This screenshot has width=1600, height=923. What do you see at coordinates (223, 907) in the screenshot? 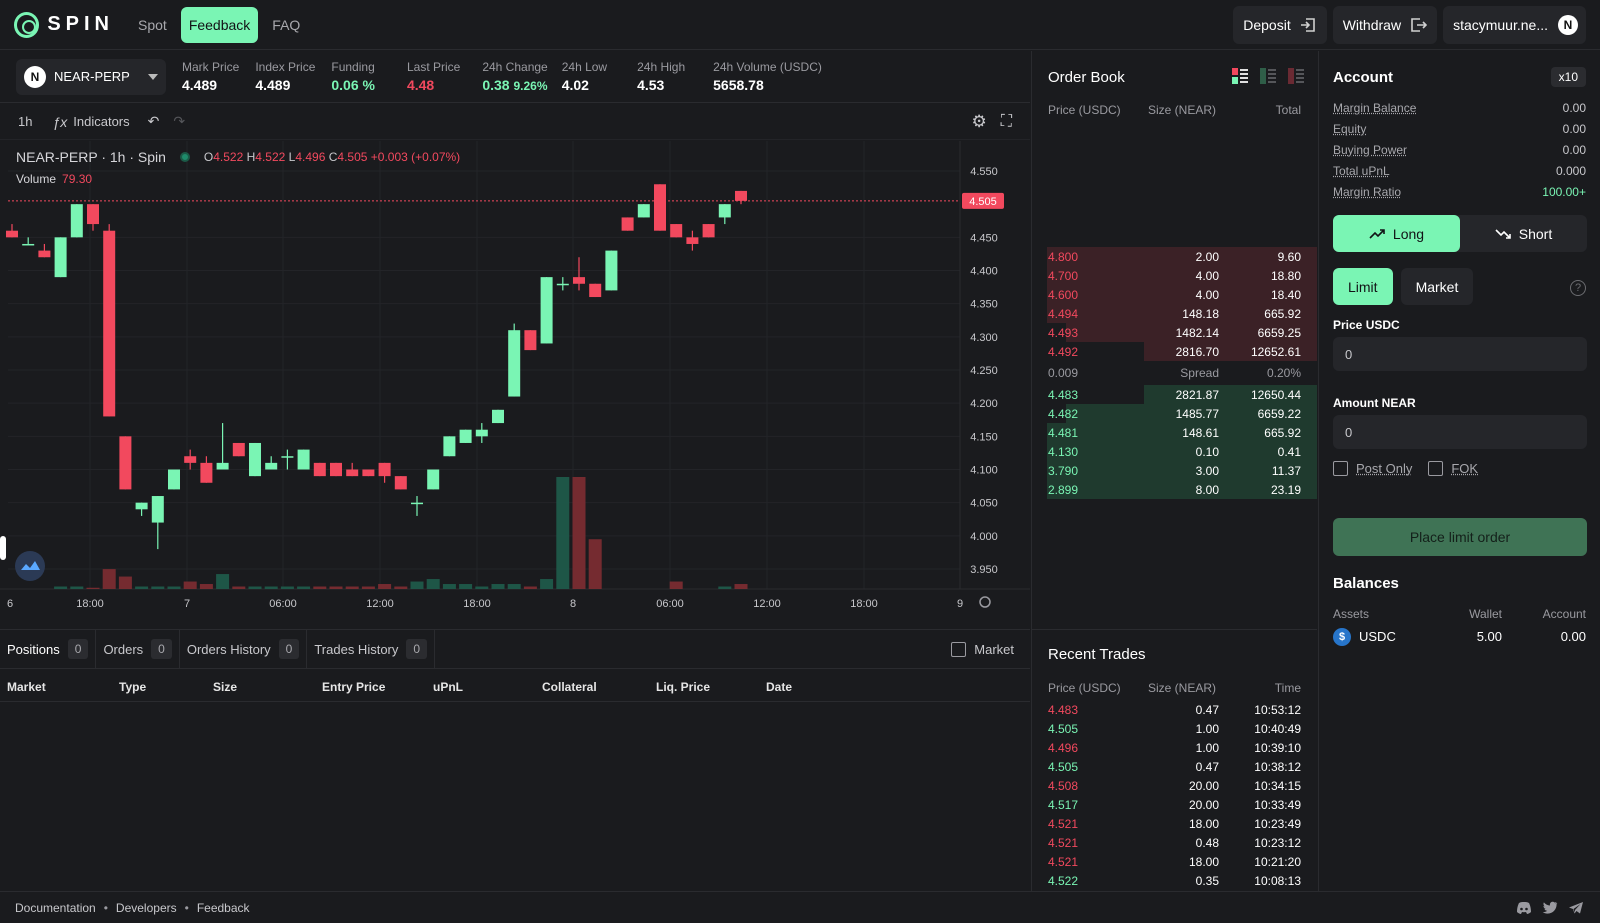
I see `footer-link-feedback: Feedback` at bounding box center [223, 907].